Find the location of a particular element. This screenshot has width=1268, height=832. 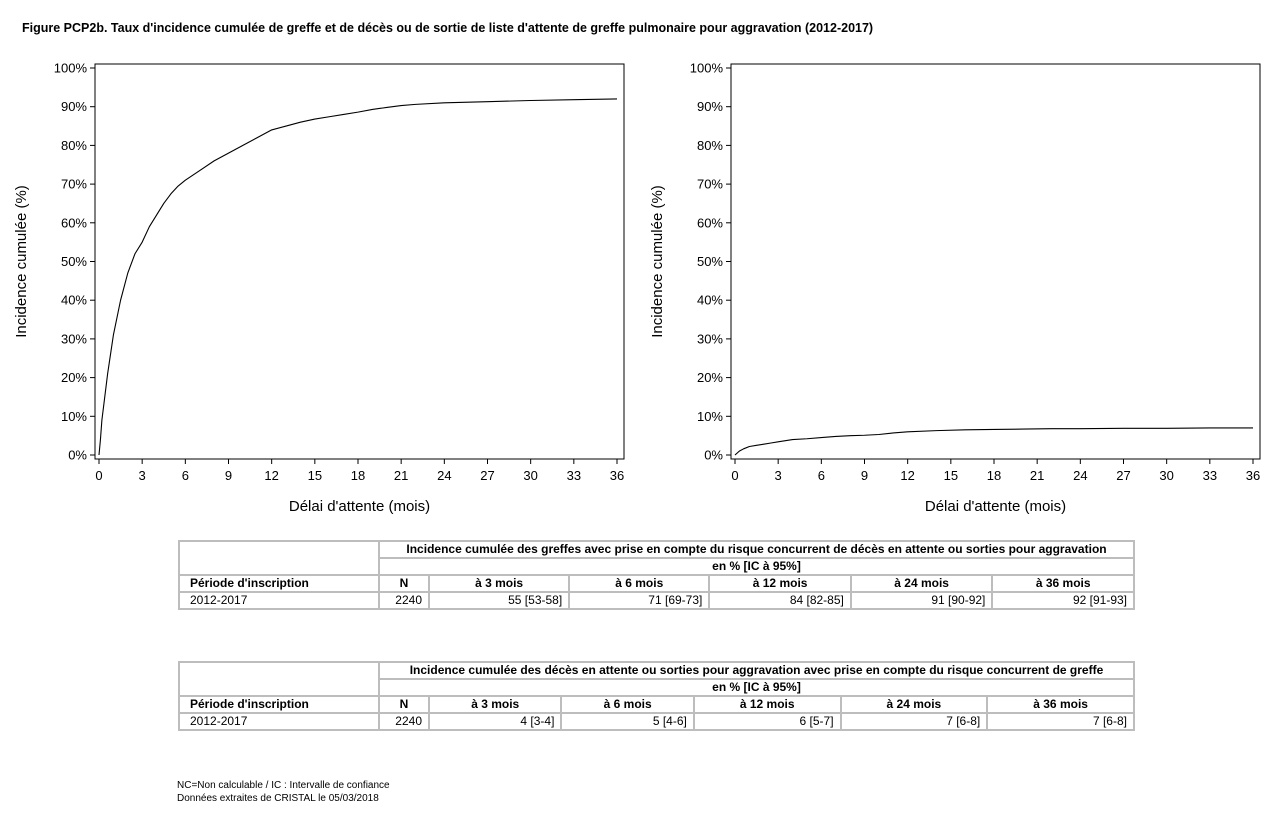

y-axis-title: Incidence cumulée (%) is located at coordinates (657, 261).